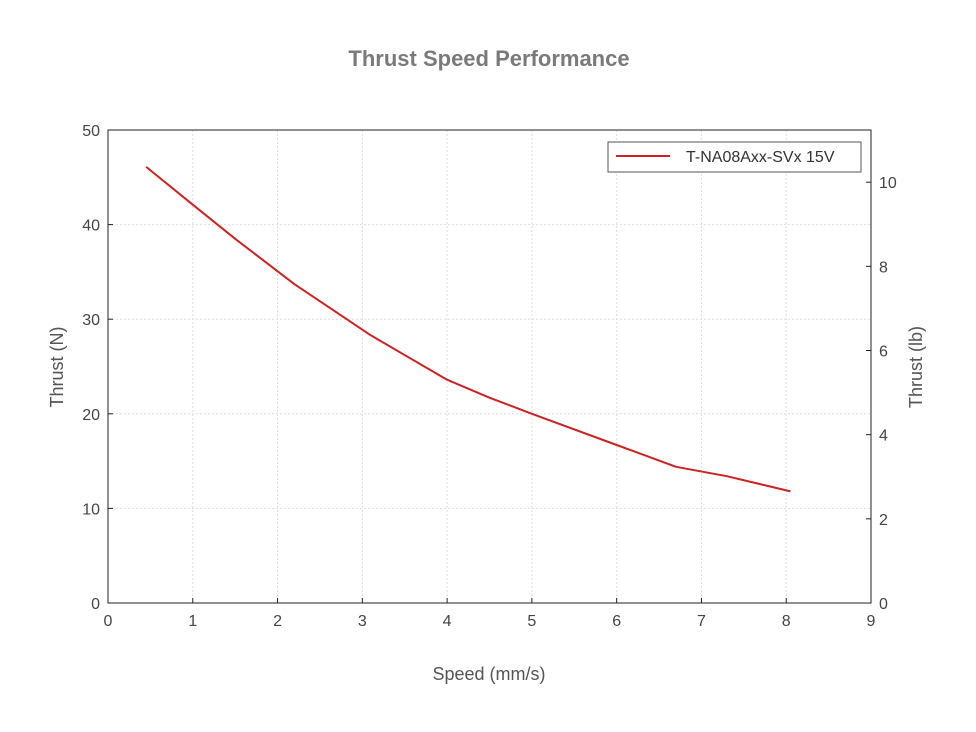 The image size is (976, 732). I want to click on y2-tick-label: 0, so click(883, 604).